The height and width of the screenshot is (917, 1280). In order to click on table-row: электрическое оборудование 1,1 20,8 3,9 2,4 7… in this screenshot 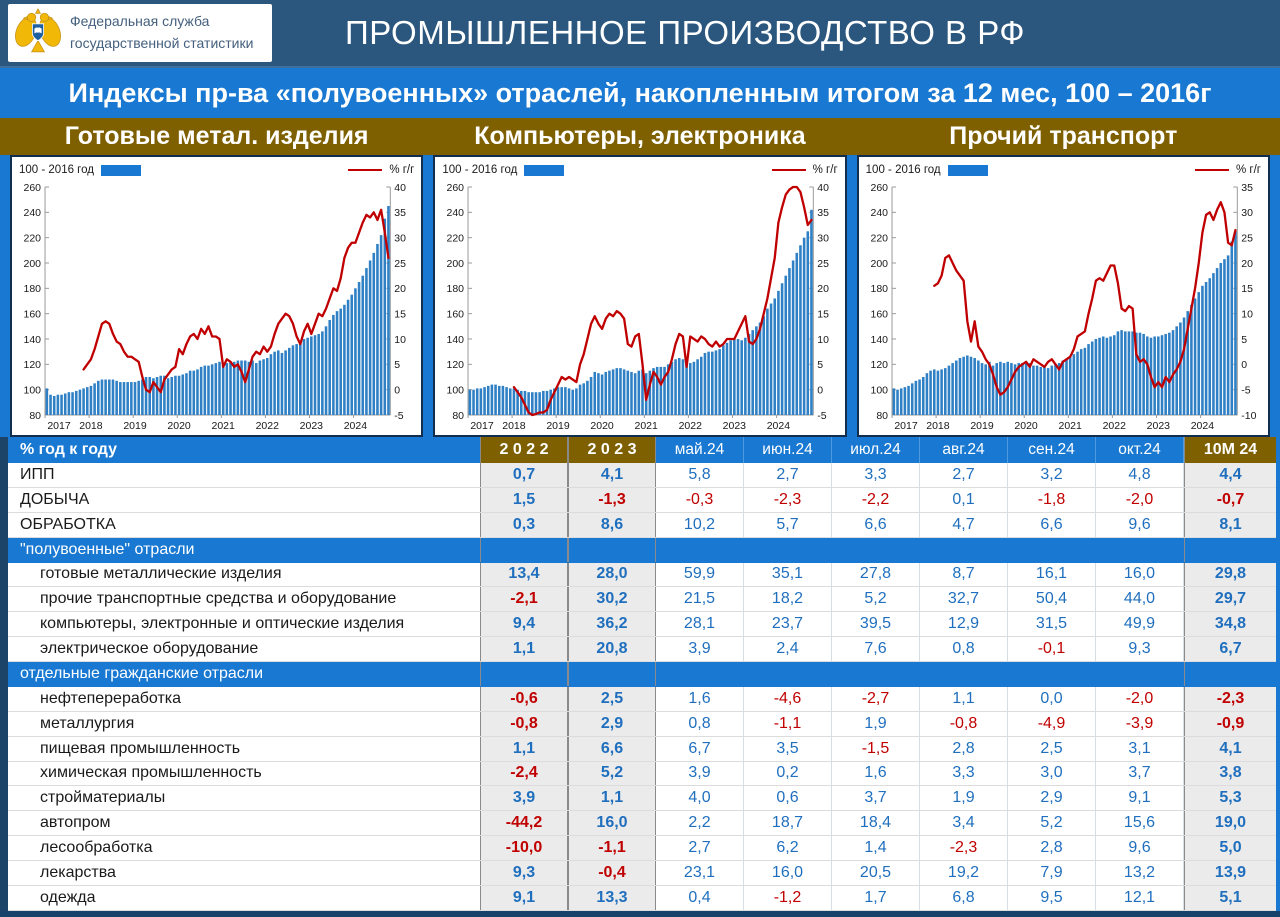, I will do `click(642, 649)`.